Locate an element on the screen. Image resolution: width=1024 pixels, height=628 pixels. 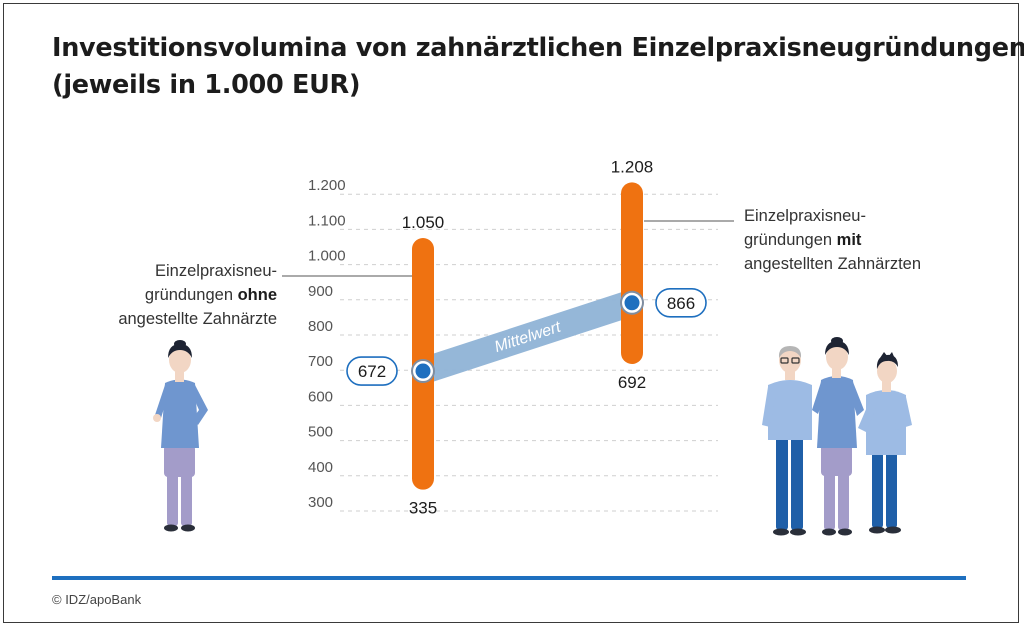
y-tick-label-7: 900 is located at coordinates (320, 291).